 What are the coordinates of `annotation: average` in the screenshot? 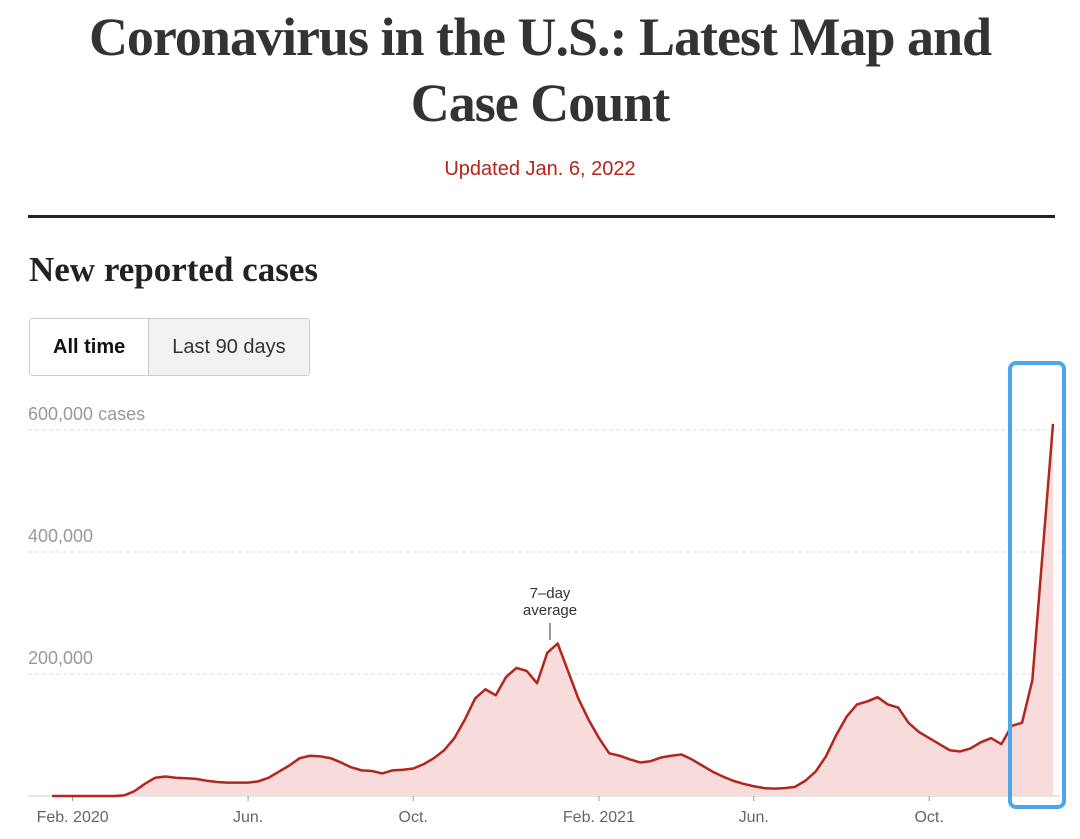 It's located at (550, 610).